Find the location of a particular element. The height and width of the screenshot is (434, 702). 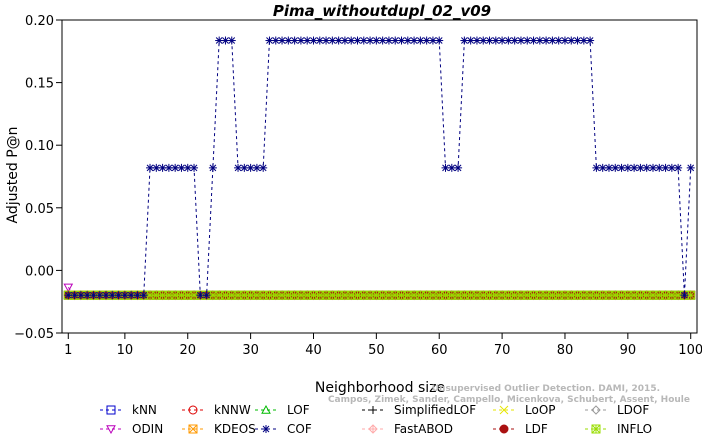

legend-item-fastabod: FastABOD is located at coordinates (407, 428).